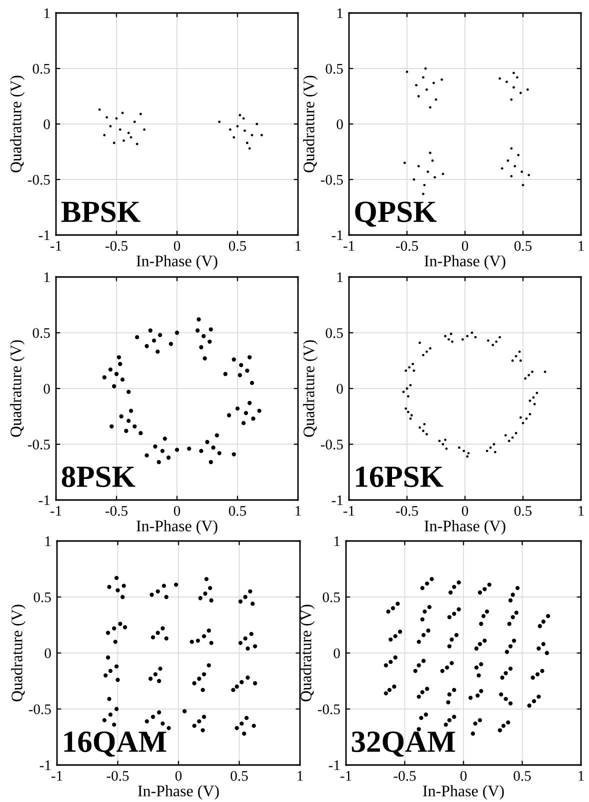 The height and width of the screenshot is (802, 589). What do you see at coordinates (581, 776) in the screenshot?
I see `x-tick-label: 1` at bounding box center [581, 776].